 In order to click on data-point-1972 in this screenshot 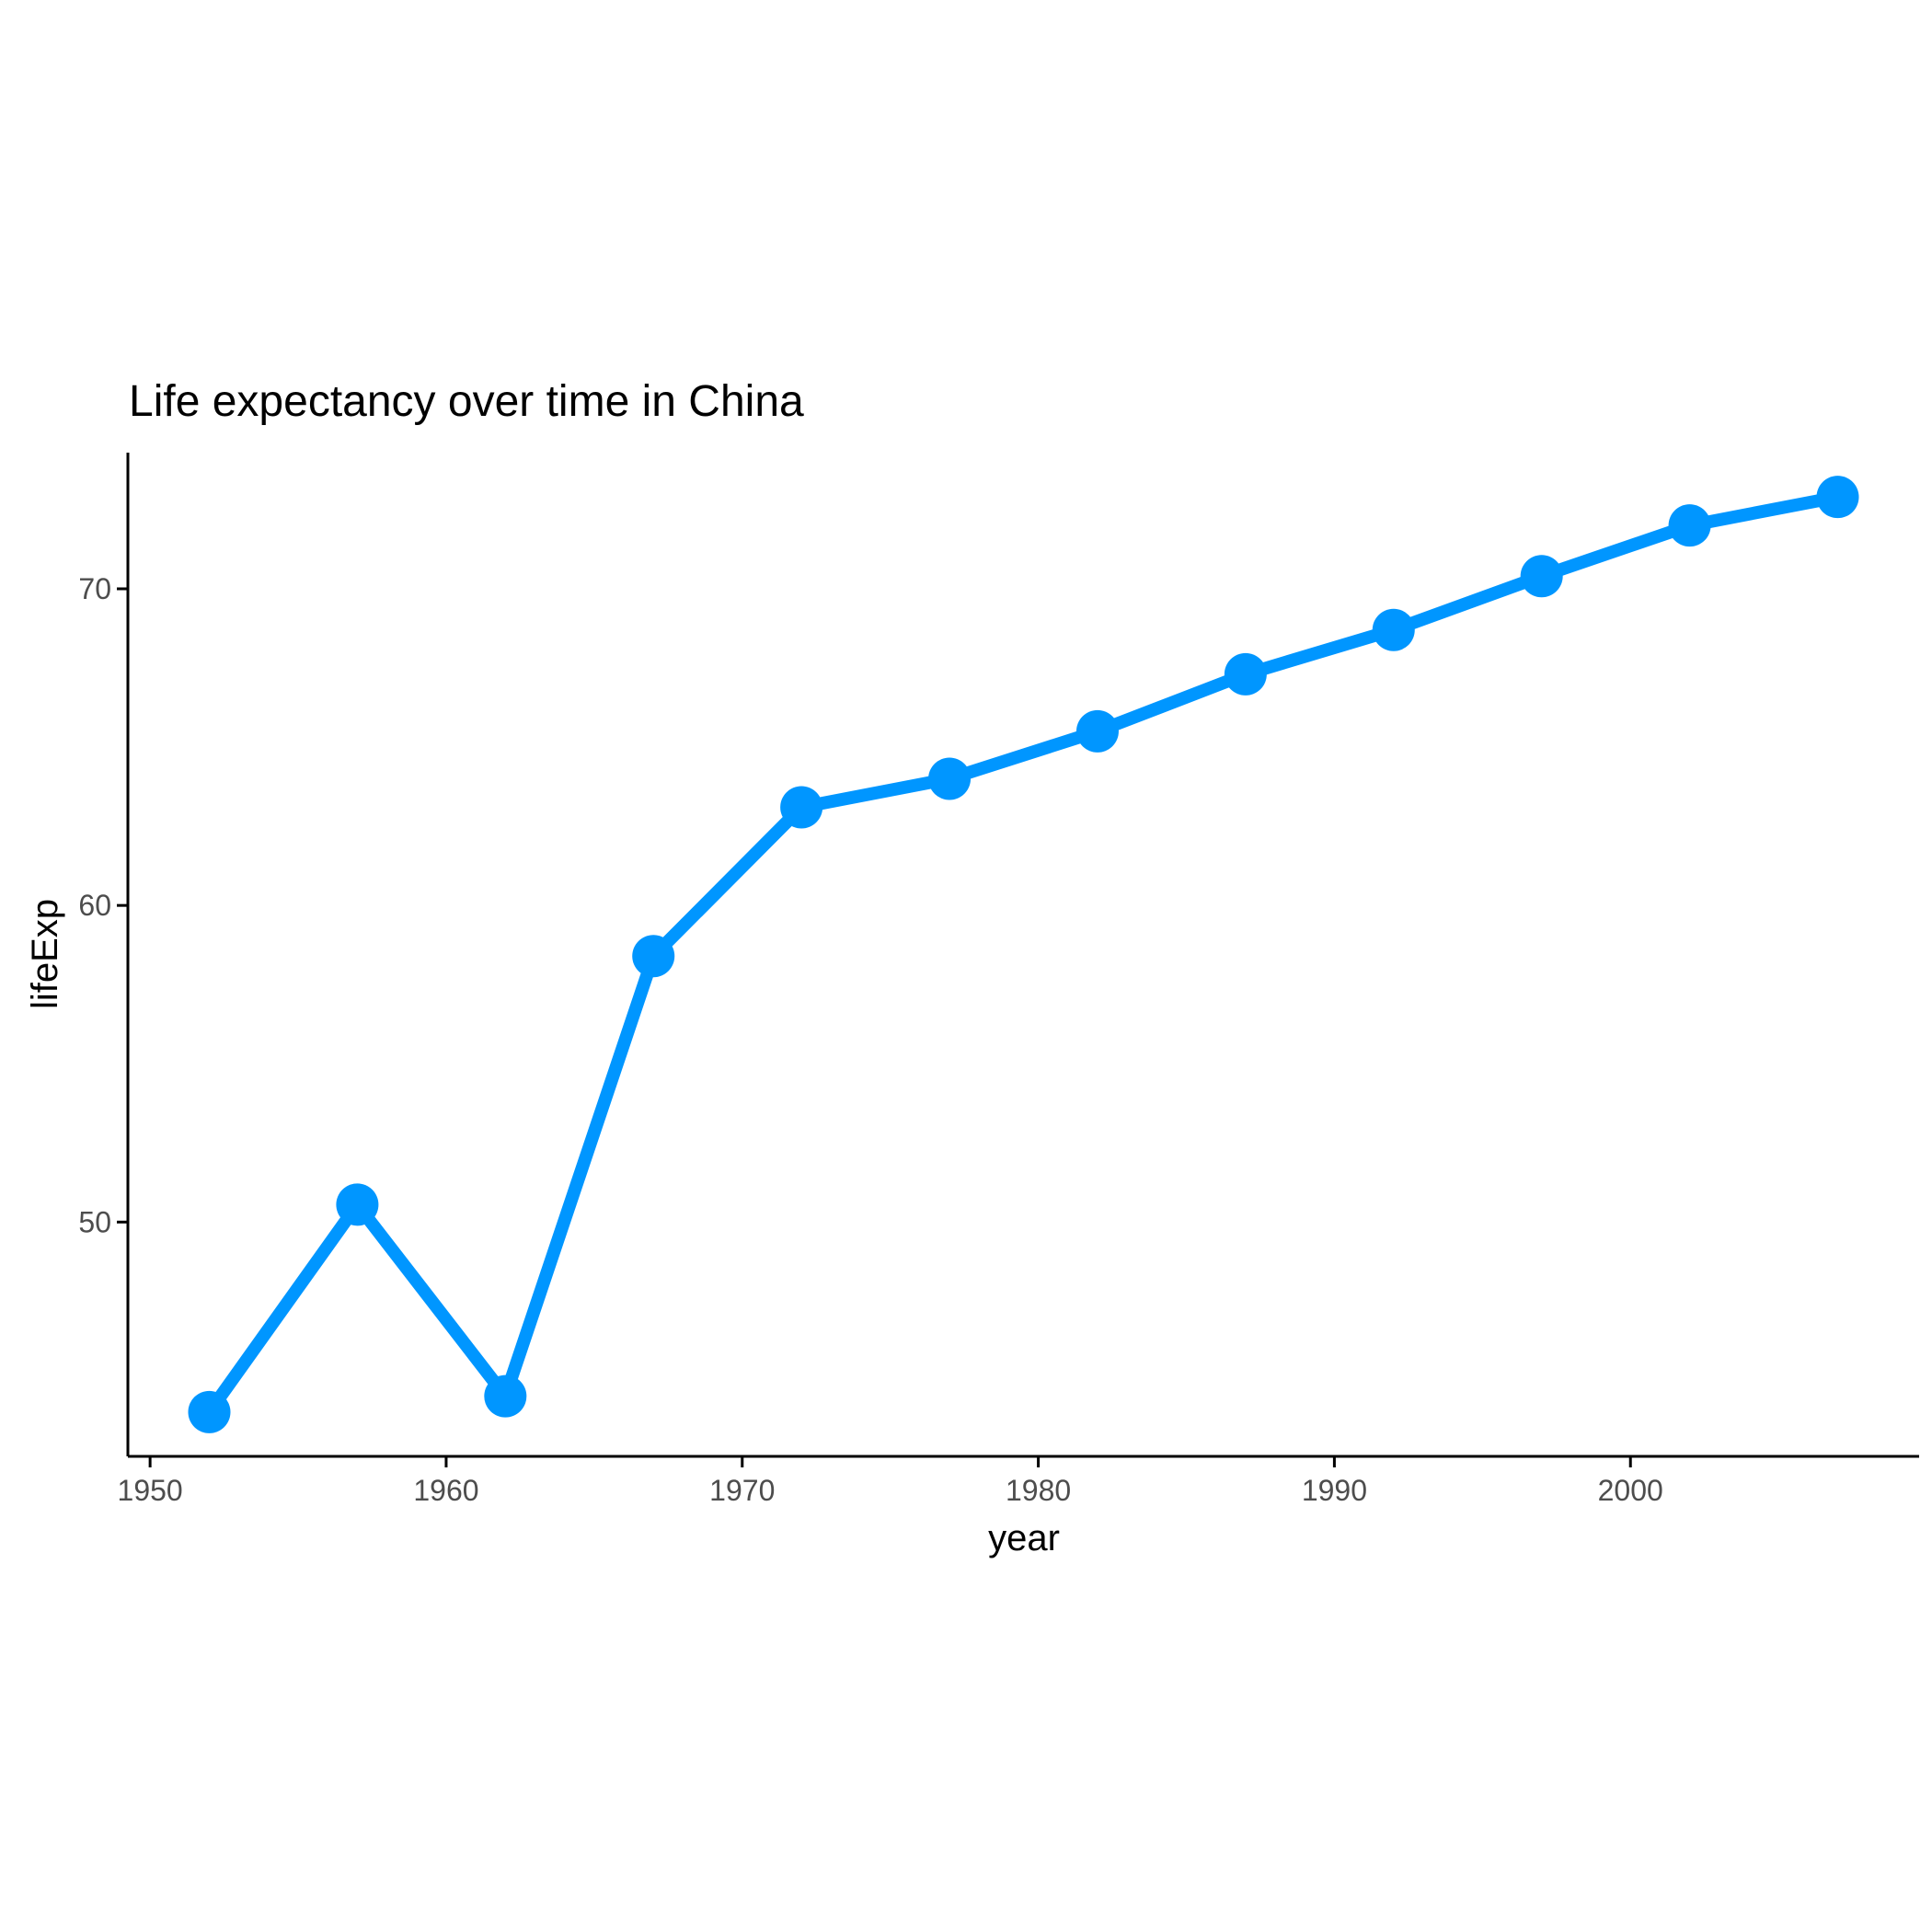, I will do `click(801, 807)`.